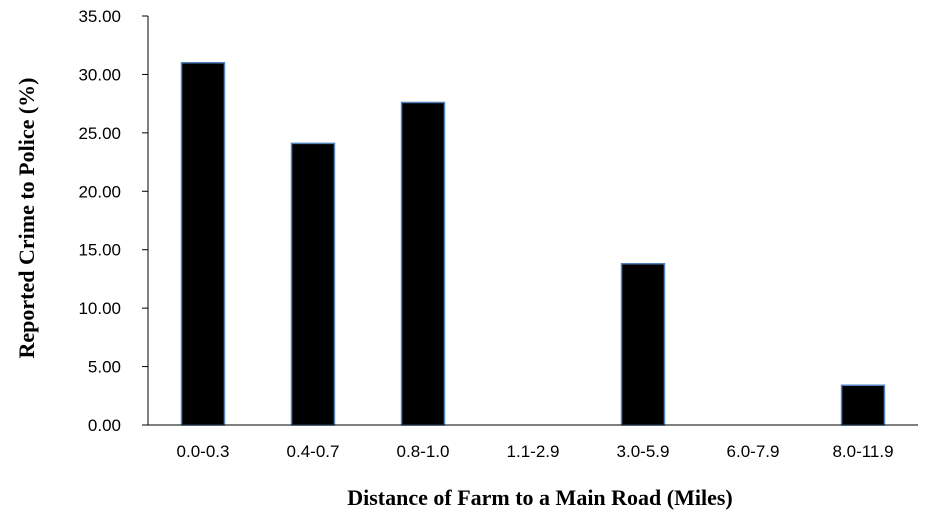 The image size is (932, 512). I want to click on y-tick-label: 35.00, so click(99, 16).